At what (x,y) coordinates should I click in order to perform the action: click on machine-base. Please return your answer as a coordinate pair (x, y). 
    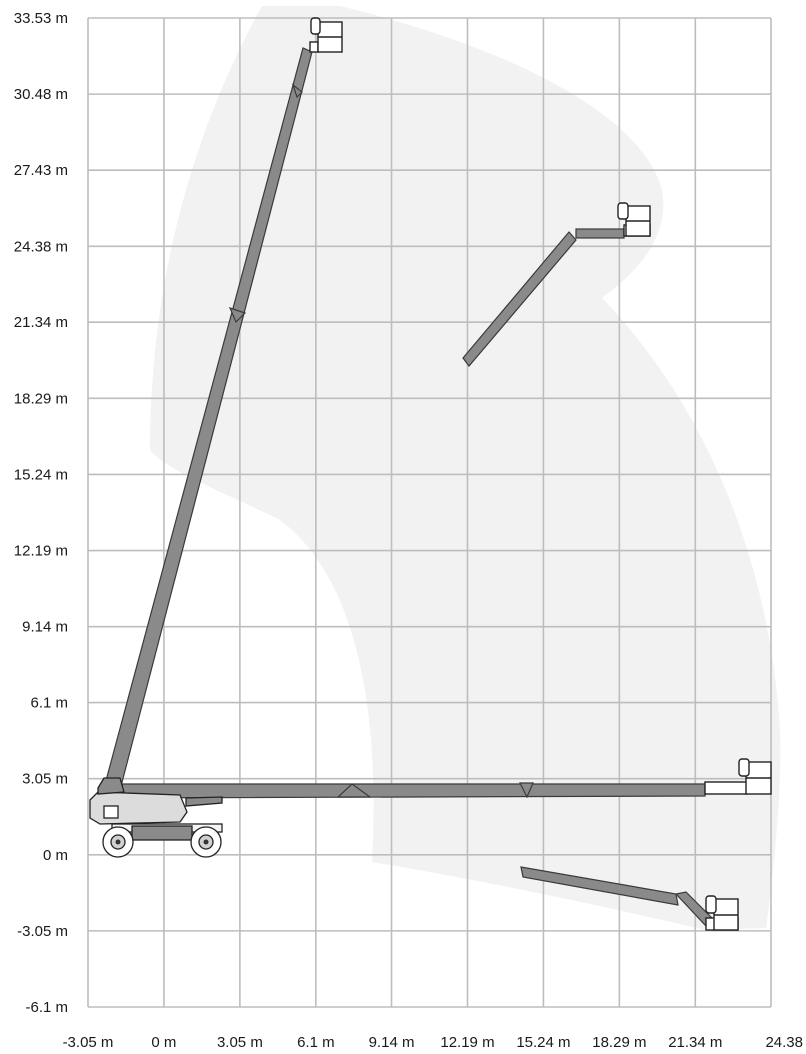
    Looking at the image, I should click on (156, 817).